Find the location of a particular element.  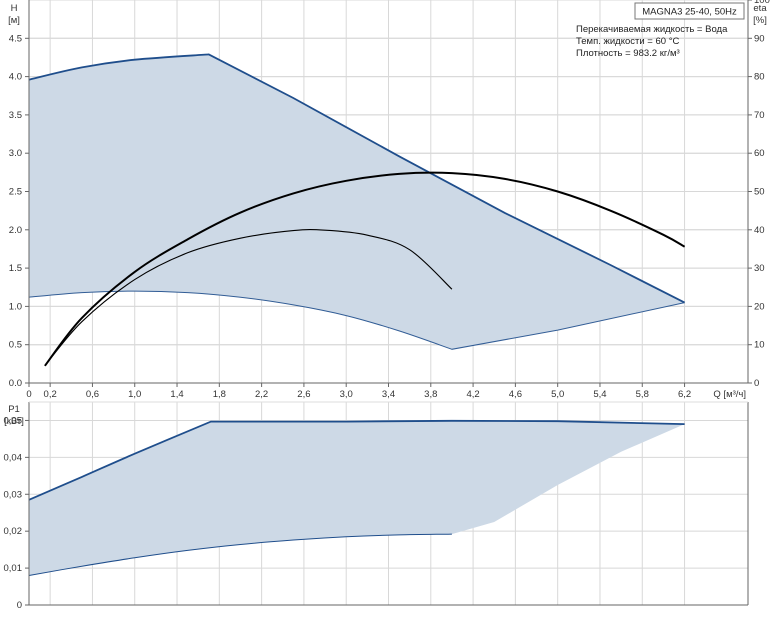

y2-axis-label-unit: [%] is located at coordinates (760, 20).